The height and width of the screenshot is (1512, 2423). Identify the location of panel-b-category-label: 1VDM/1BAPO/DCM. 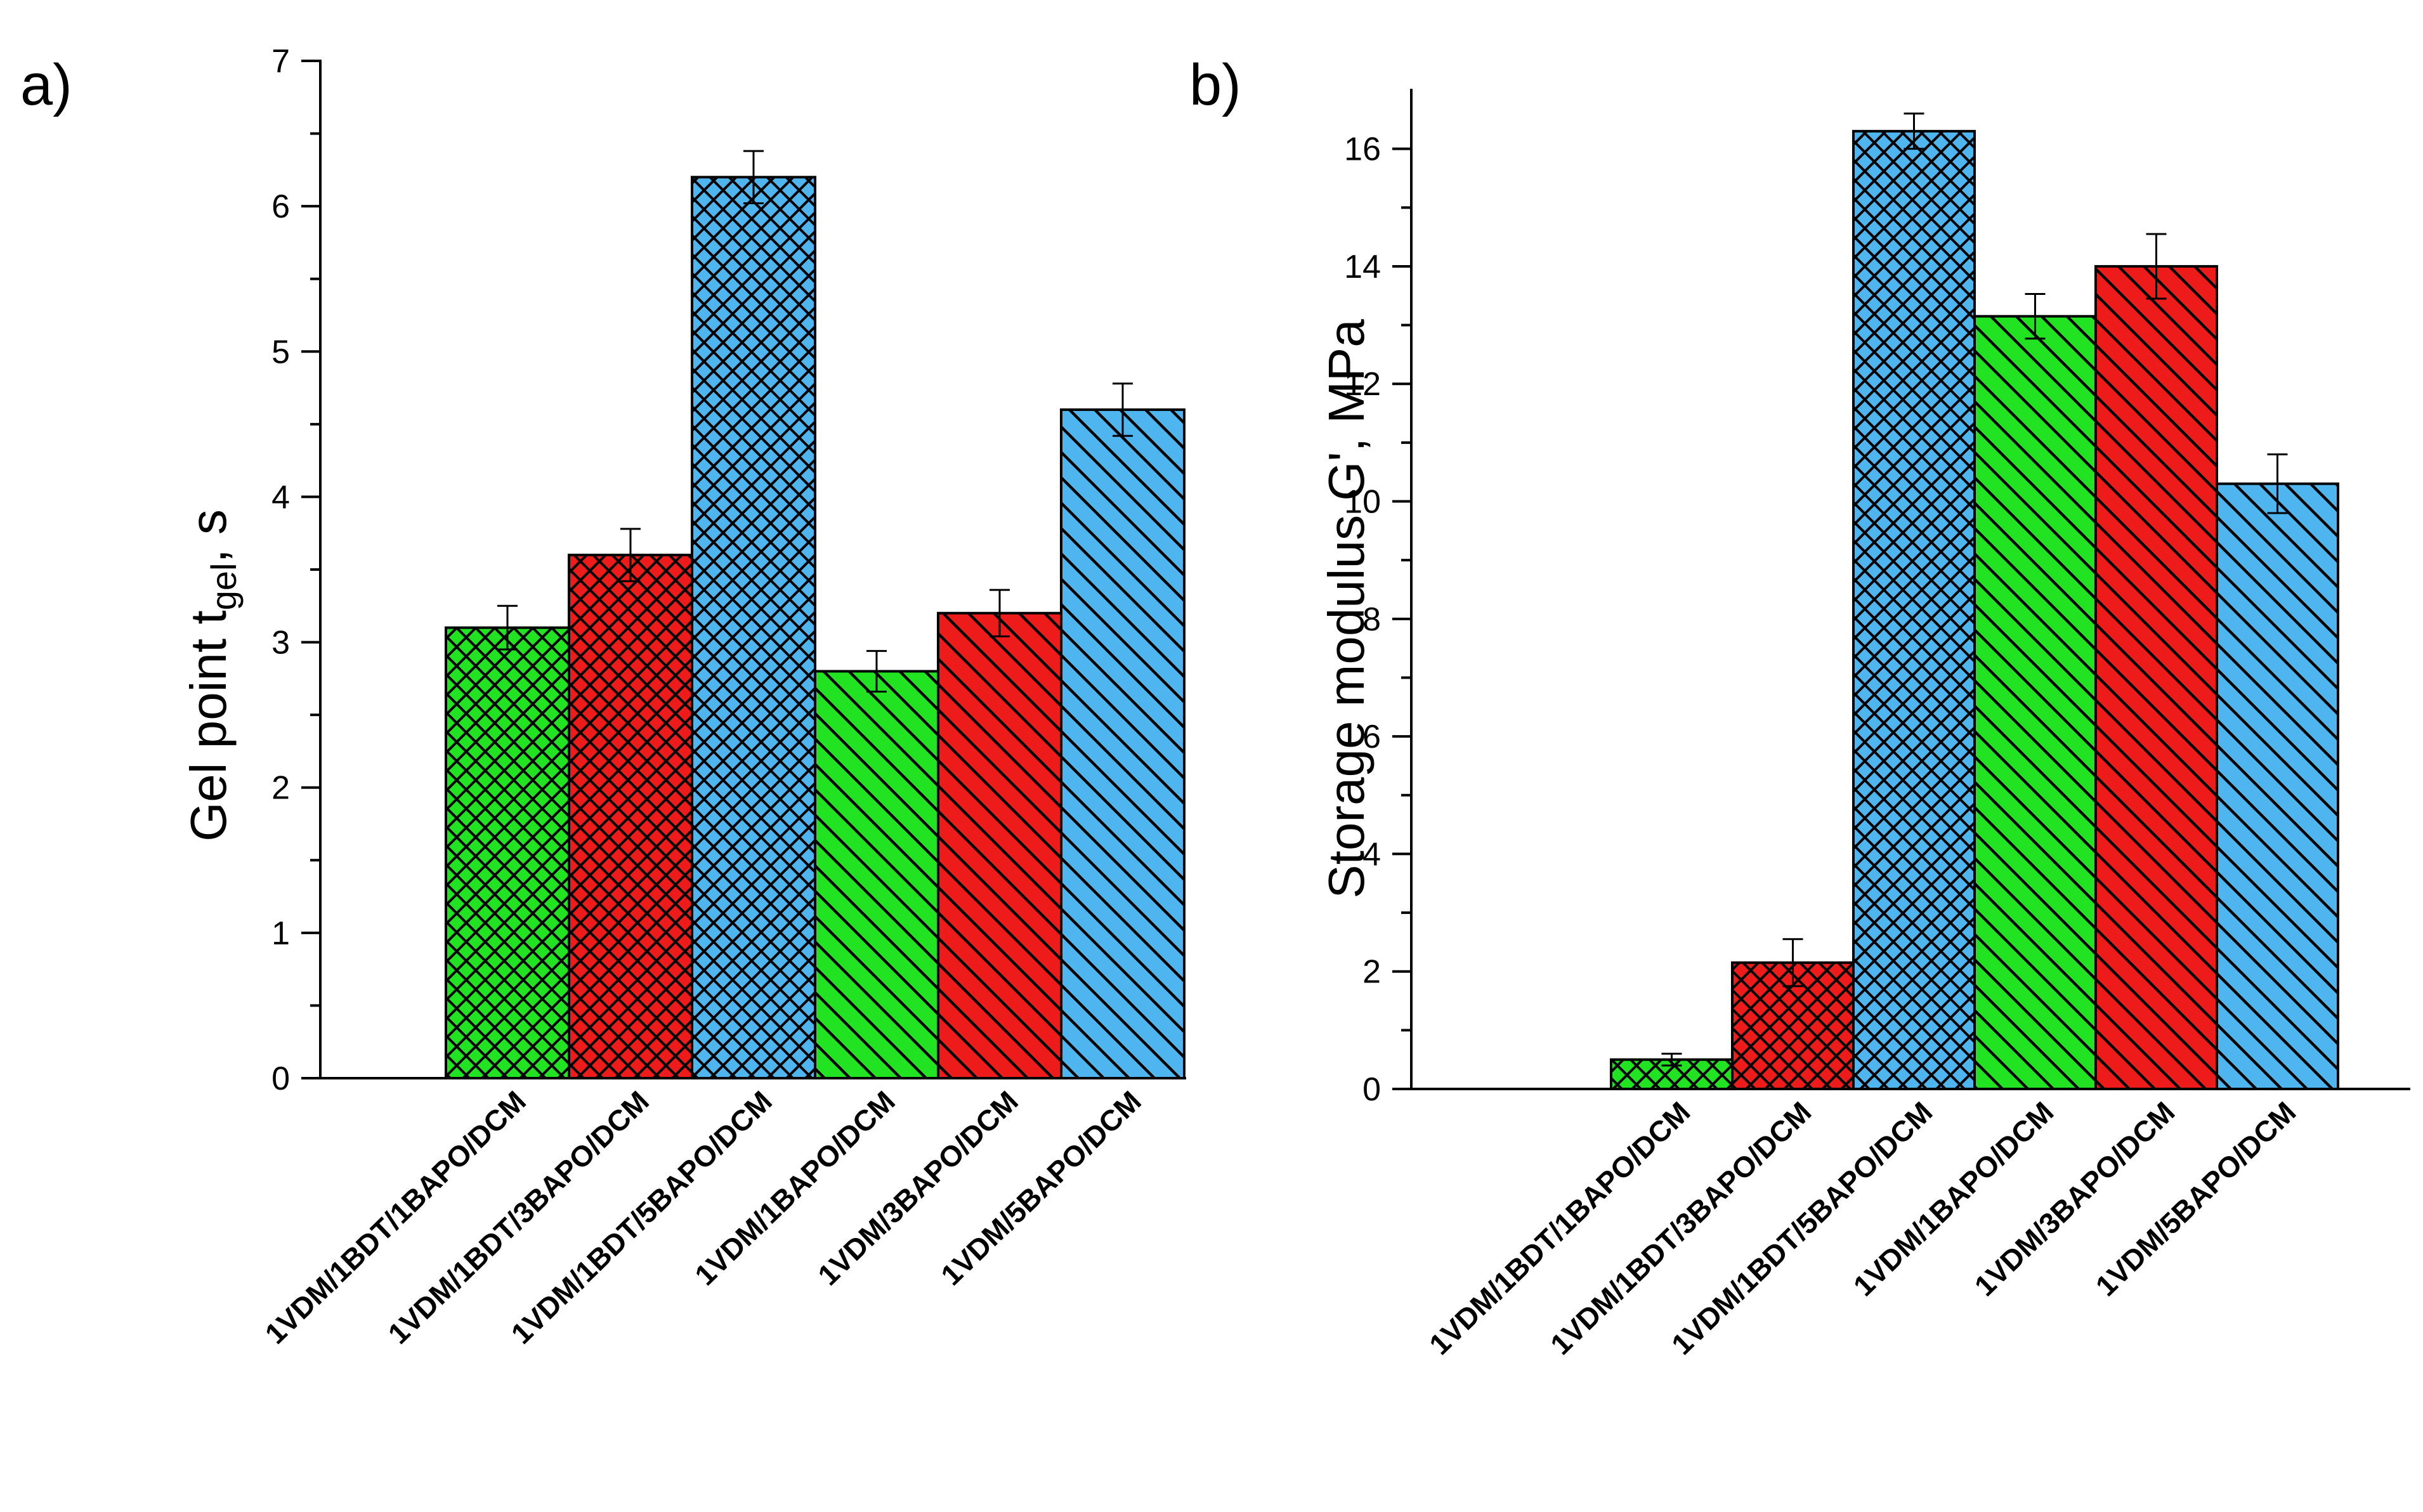
(1953, 1199).